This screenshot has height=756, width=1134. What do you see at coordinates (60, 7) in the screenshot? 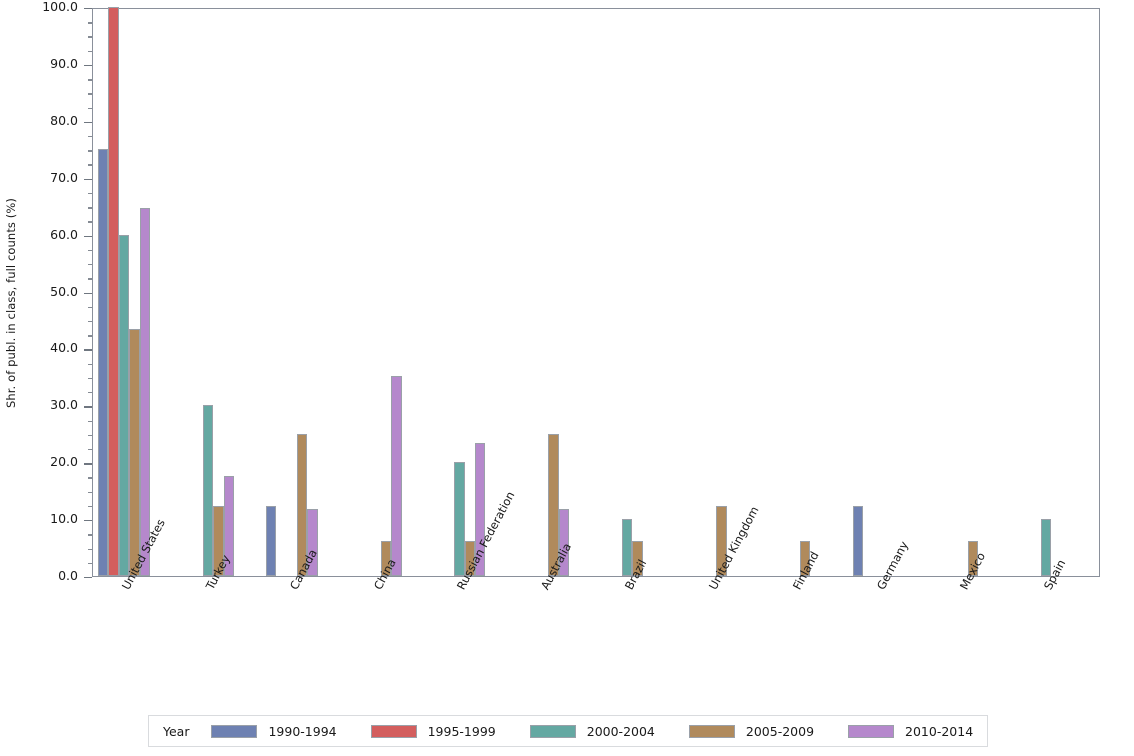
I see `y-axis-tick-label: 100.0` at bounding box center [60, 7].